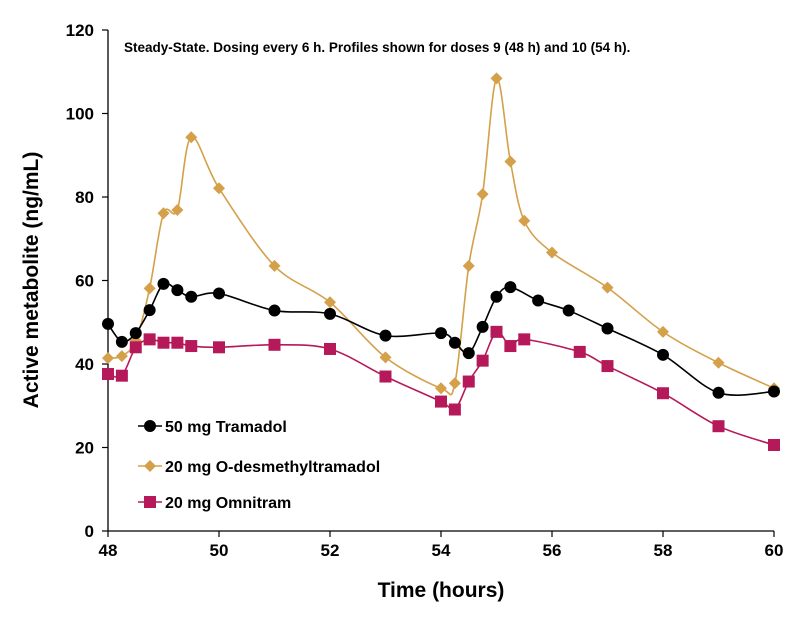 The height and width of the screenshot is (618, 812). I want to click on x-tick-label: 54, so click(441, 550).